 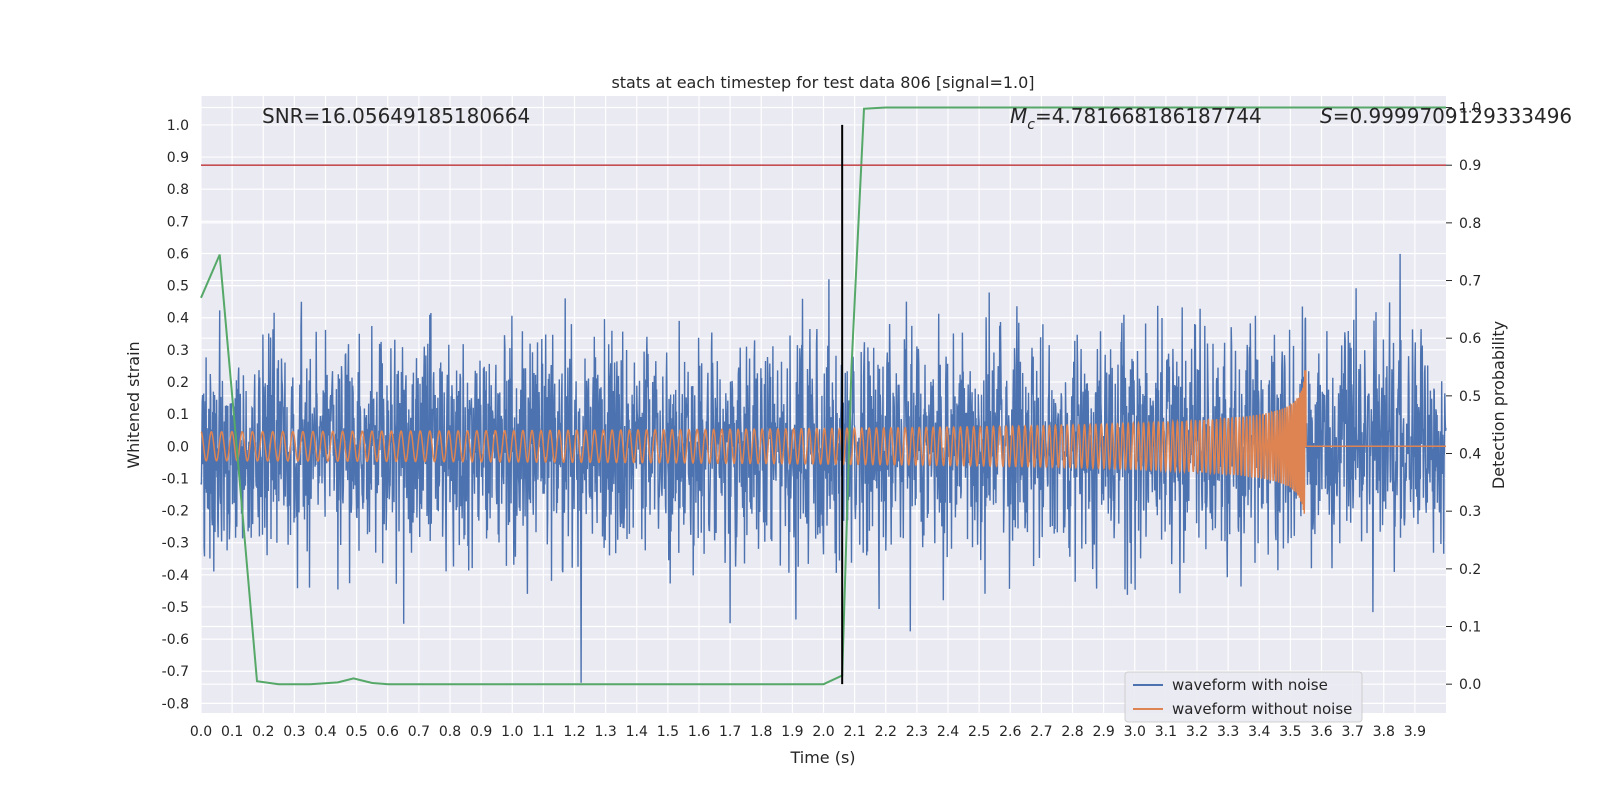 What do you see at coordinates (1072, 732) in the screenshot?
I see `x-tick-label: 2.8` at bounding box center [1072, 732].